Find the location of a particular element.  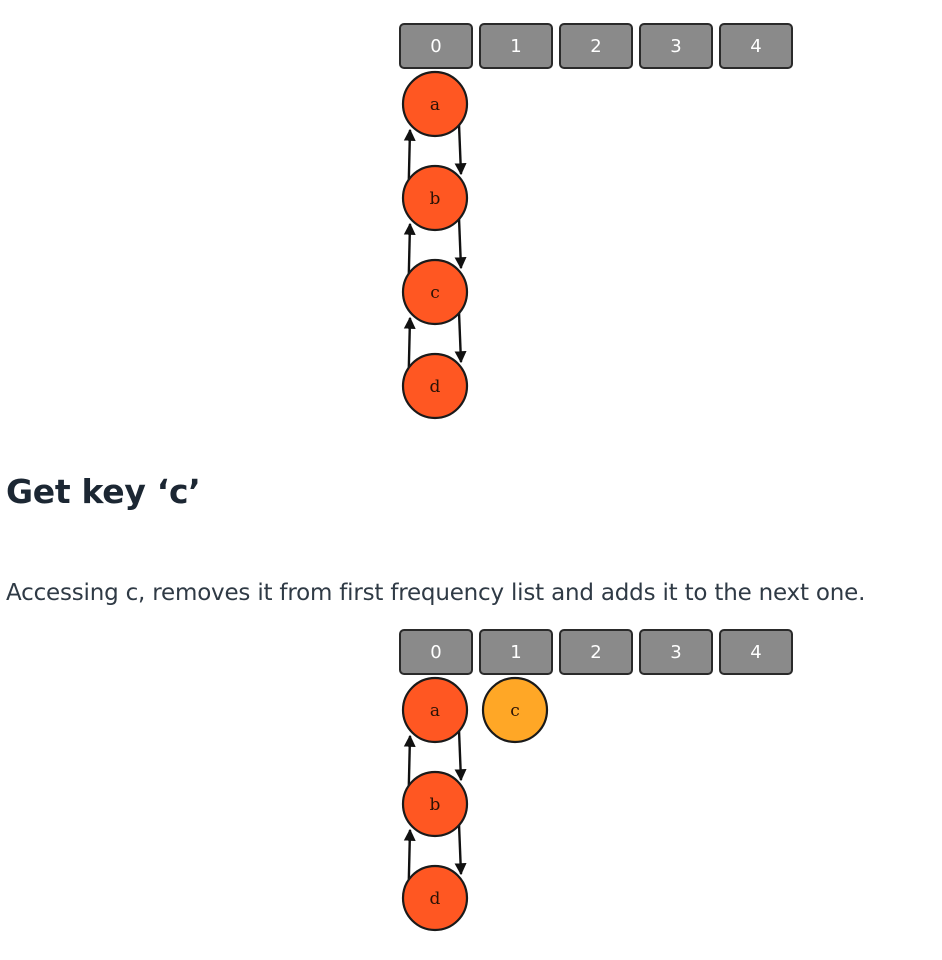

frequency-diagram-after-svg: 0 1 2 3 4 a b d c is located at coordinates (596, 780).